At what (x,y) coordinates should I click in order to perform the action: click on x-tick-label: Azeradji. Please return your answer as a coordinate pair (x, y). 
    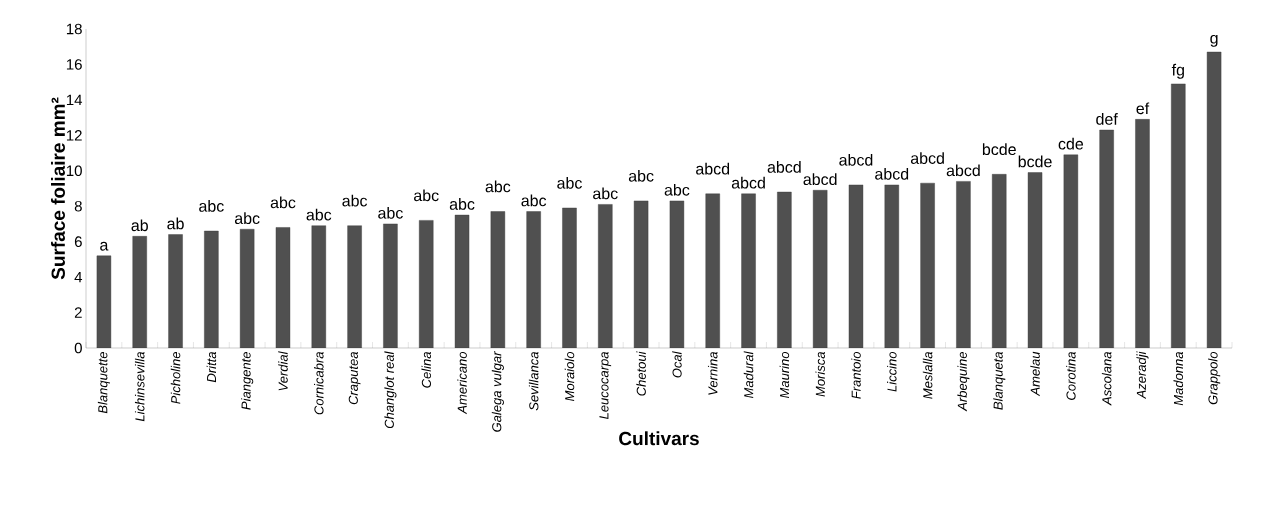
    Looking at the image, I should click on (1142, 375).